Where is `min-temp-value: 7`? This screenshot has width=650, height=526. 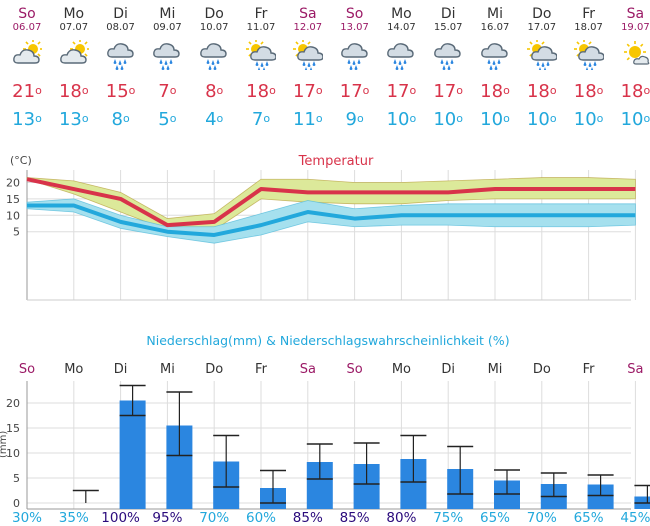 min-temp-value: 7 is located at coordinates (257, 119).